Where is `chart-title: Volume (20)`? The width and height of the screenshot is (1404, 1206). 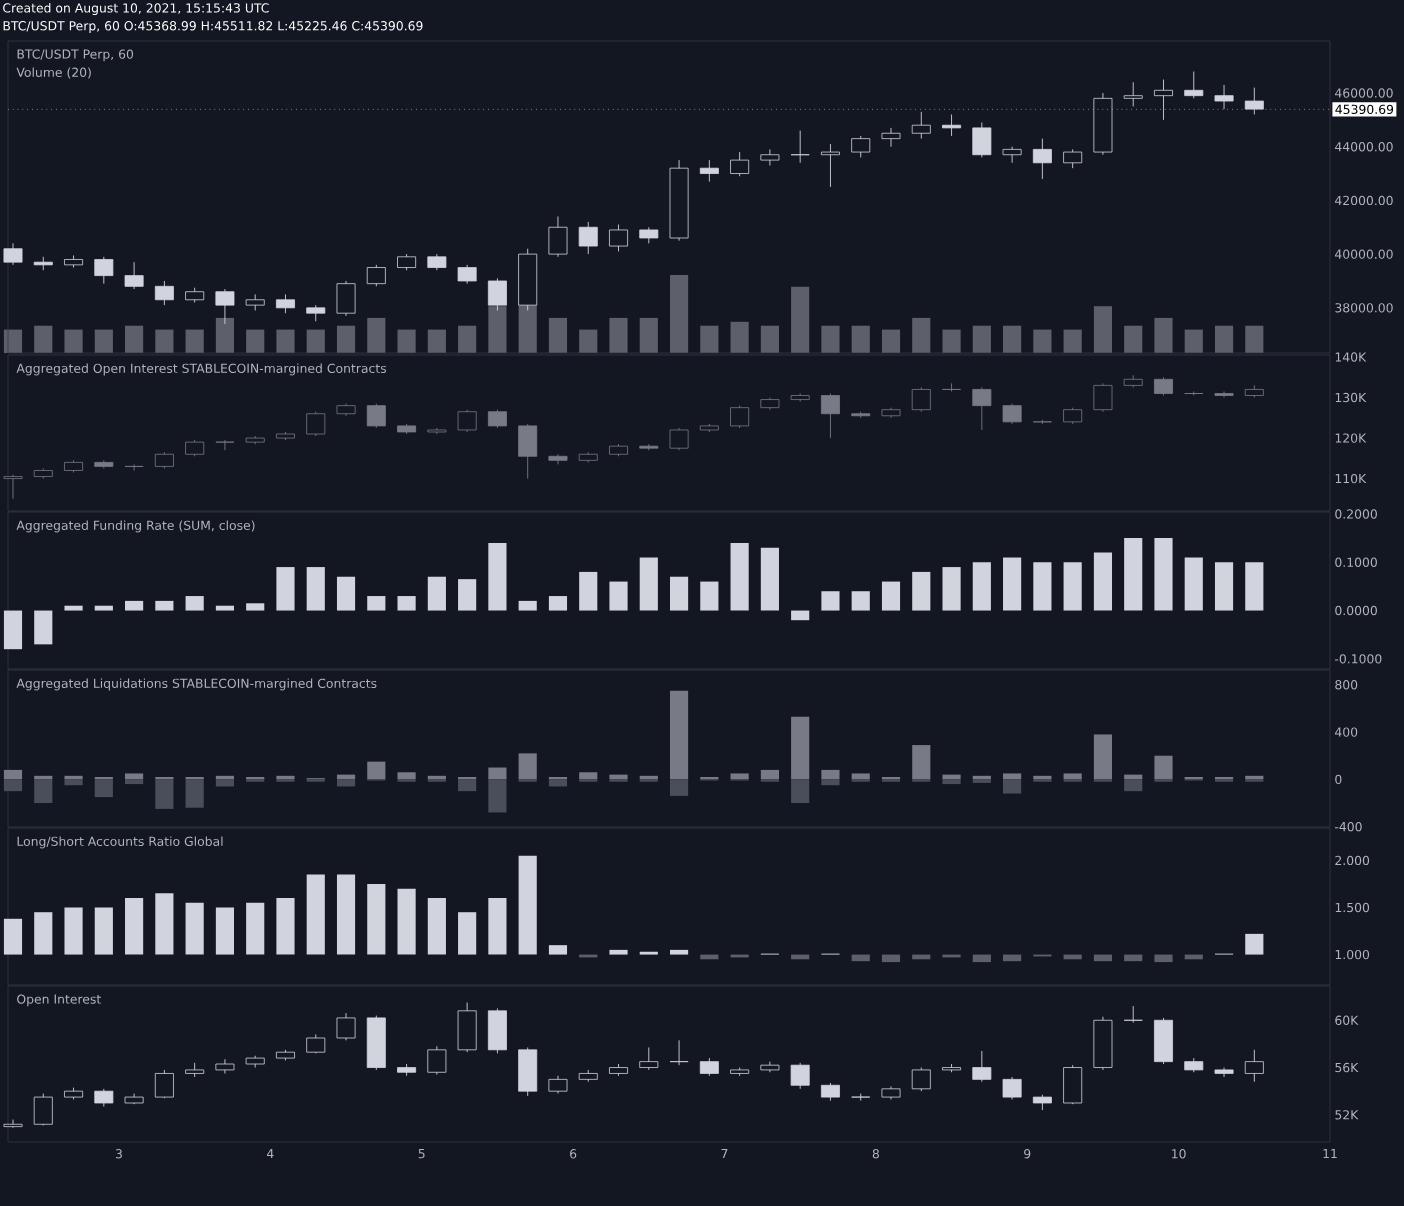 chart-title: Volume (20) is located at coordinates (53, 73).